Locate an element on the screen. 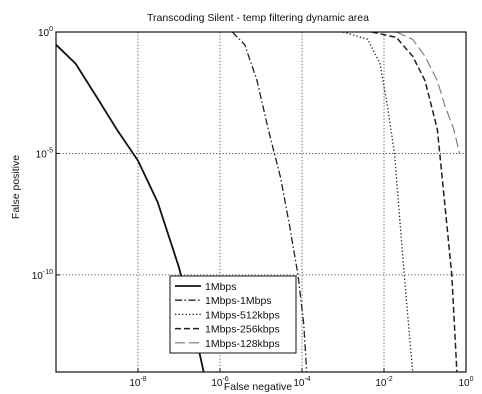  legend-label: 1Mbps-128kbps is located at coordinates (242, 344).